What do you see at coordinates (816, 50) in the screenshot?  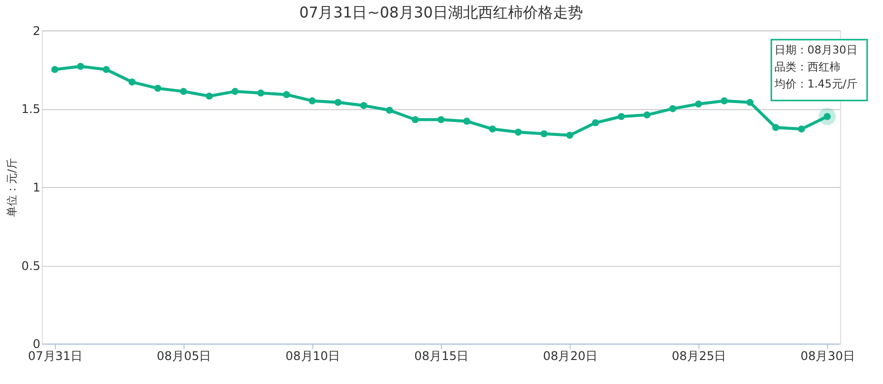 I see `annotation: 日期：08月30日` at bounding box center [816, 50].